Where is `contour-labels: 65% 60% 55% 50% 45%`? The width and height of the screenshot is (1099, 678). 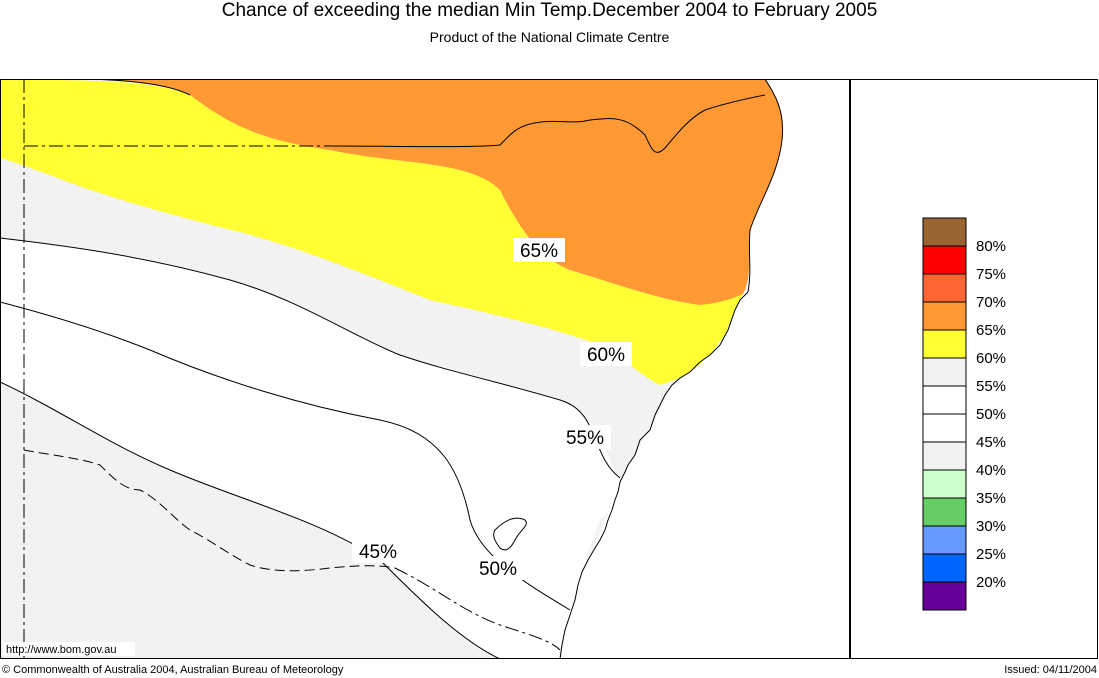
contour-labels: 65% 60% 55% 50% 45% is located at coordinates (492, 409).